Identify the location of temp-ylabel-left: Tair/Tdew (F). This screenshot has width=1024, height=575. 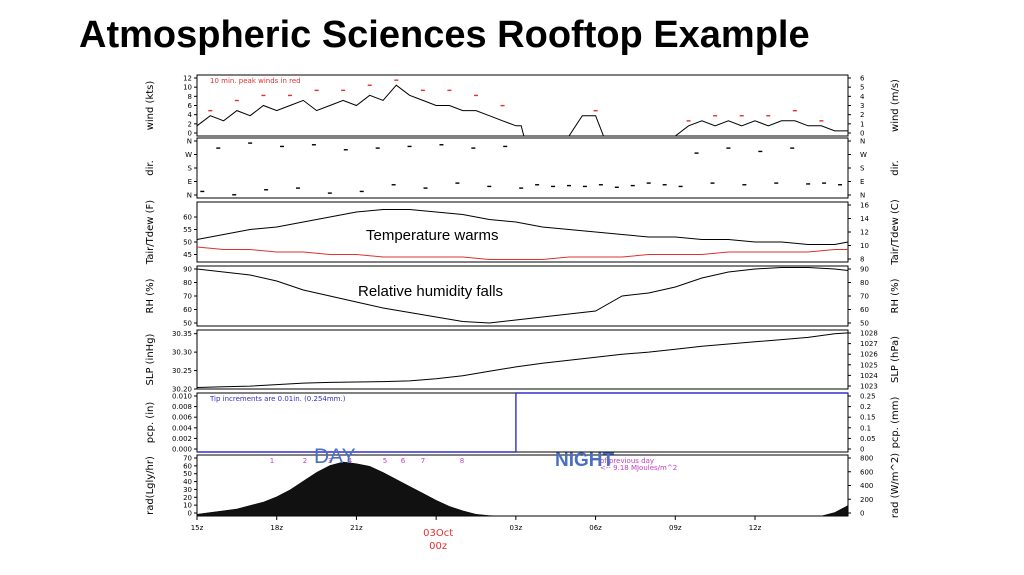
(150, 232).